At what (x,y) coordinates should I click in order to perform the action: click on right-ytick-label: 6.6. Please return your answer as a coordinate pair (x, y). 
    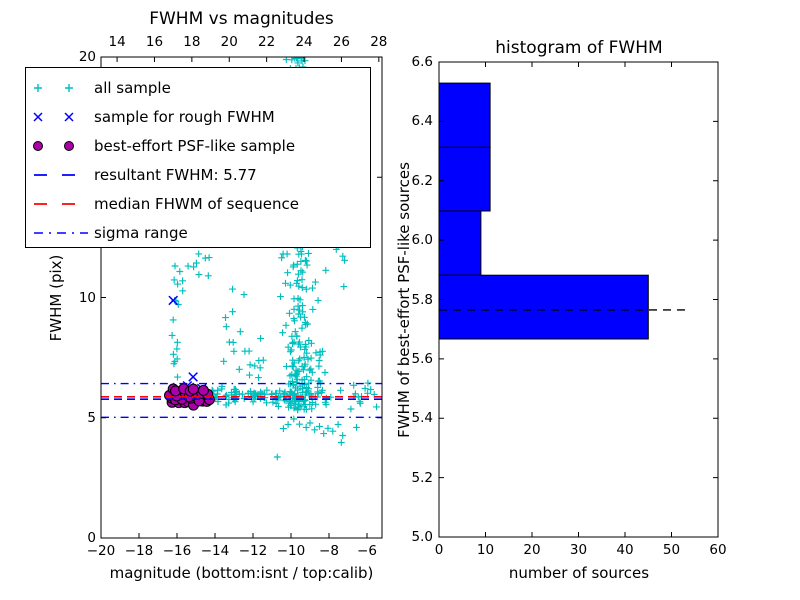
    Looking at the image, I should click on (422, 62).